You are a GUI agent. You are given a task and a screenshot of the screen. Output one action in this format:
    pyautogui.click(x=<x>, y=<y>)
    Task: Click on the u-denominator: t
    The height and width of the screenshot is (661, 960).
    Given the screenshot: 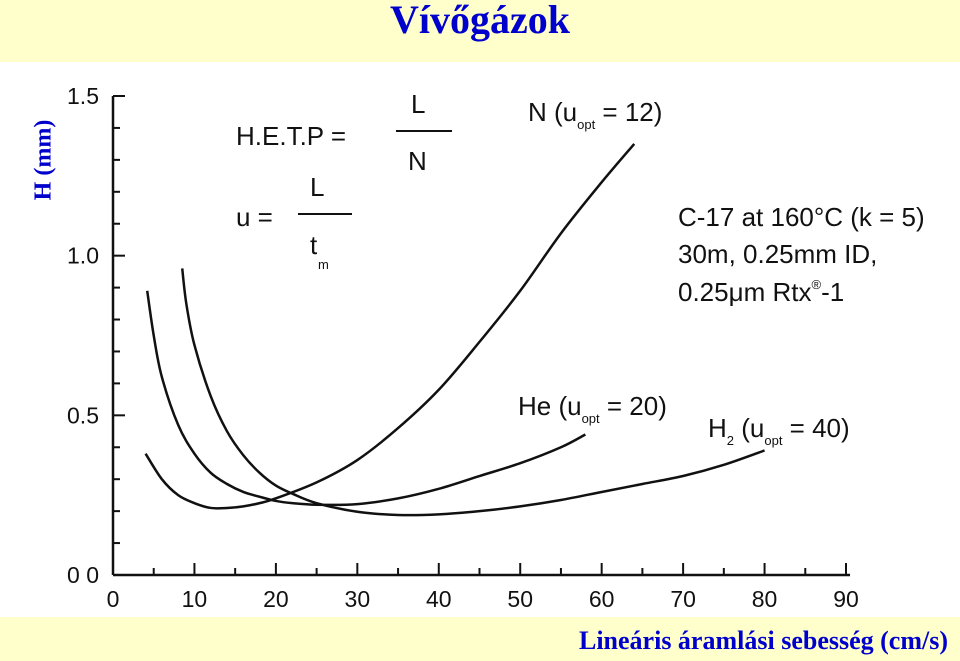 What is the action you would take?
    pyautogui.click(x=314, y=245)
    